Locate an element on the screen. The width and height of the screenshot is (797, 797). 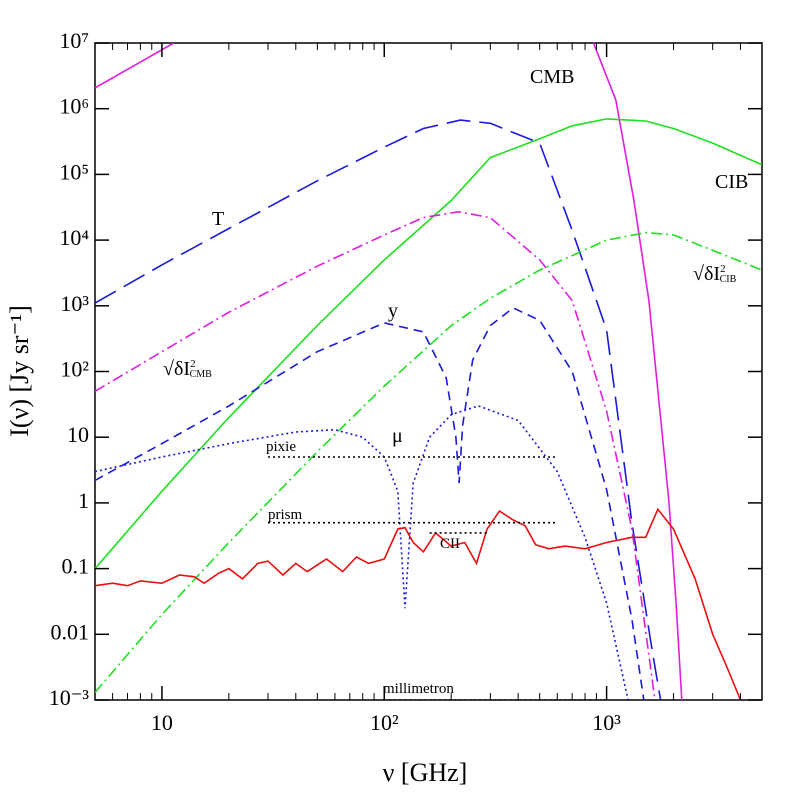
x-tick-label: 10² is located at coordinates (384, 722).